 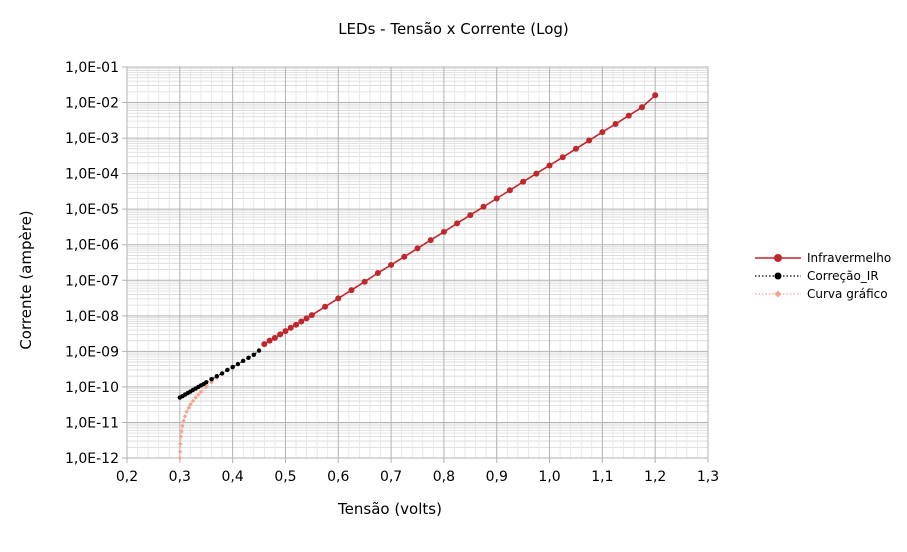 What do you see at coordinates (497, 477) in the screenshot?
I see `x-tick-label: 0,9` at bounding box center [497, 477].